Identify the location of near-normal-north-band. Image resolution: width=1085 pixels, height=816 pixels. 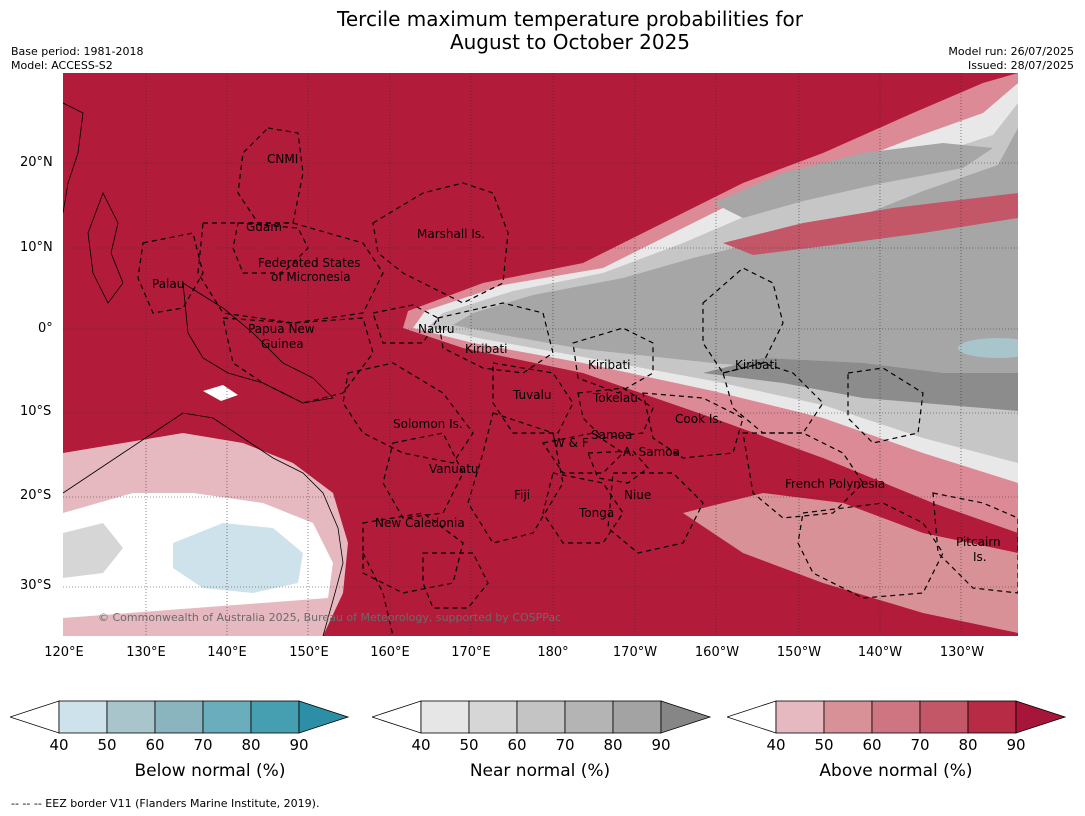
(853, 180).